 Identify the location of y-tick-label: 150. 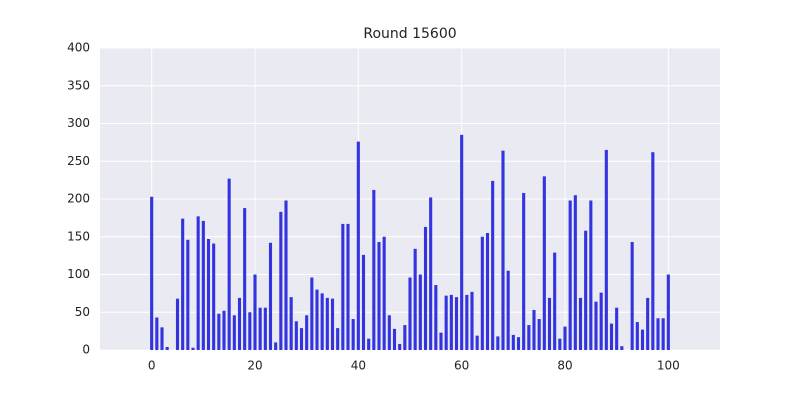
(78, 236).